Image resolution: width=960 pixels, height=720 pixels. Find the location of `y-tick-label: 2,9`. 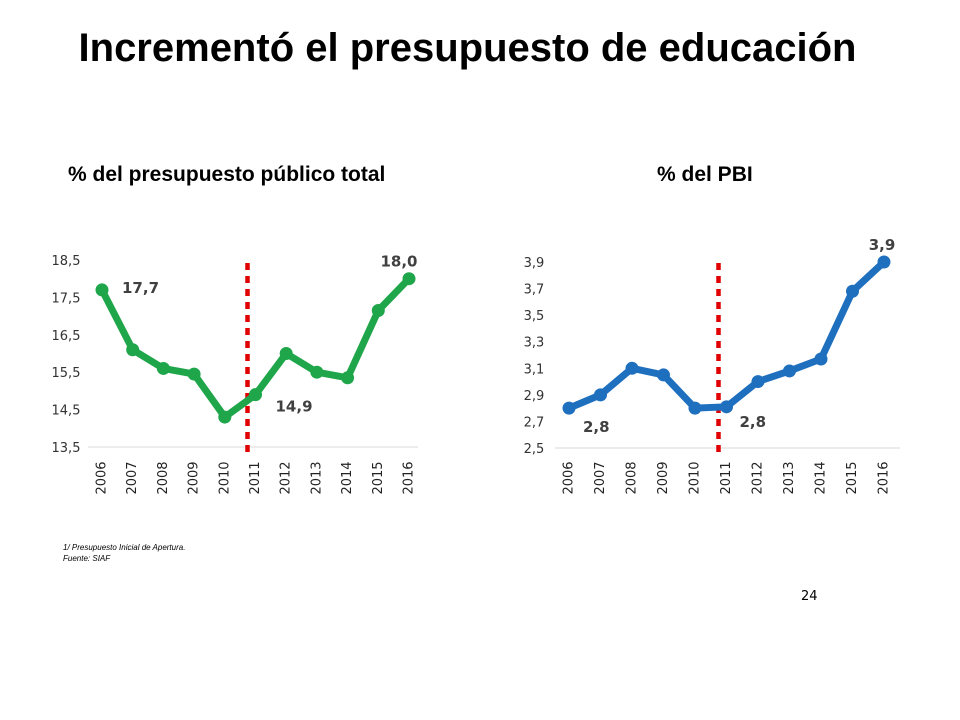

y-tick-label: 2,9 is located at coordinates (534, 396).